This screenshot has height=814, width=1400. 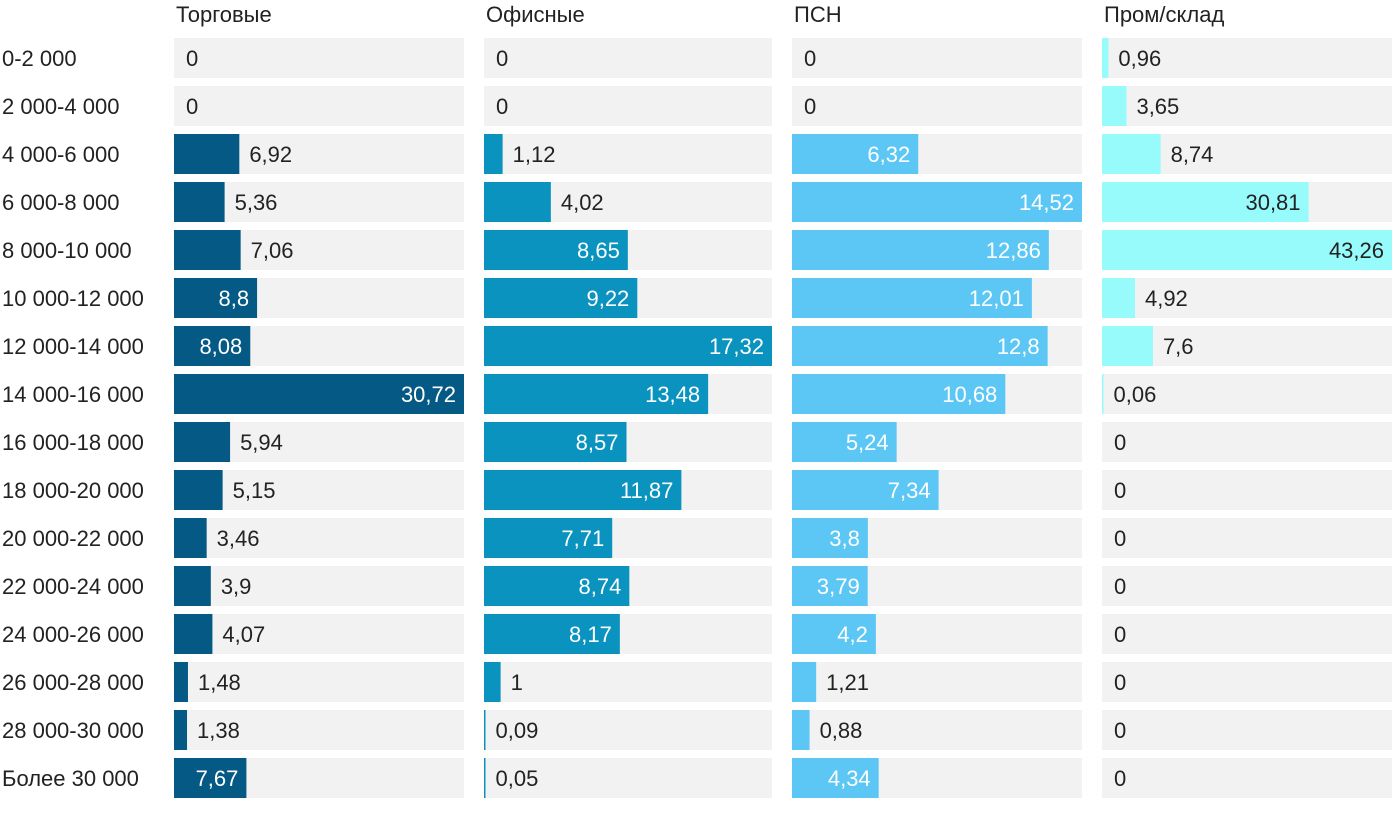 What do you see at coordinates (590, 634) in the screenshot?
I see `data-label: 8,17` at bounding box center [590, 634].